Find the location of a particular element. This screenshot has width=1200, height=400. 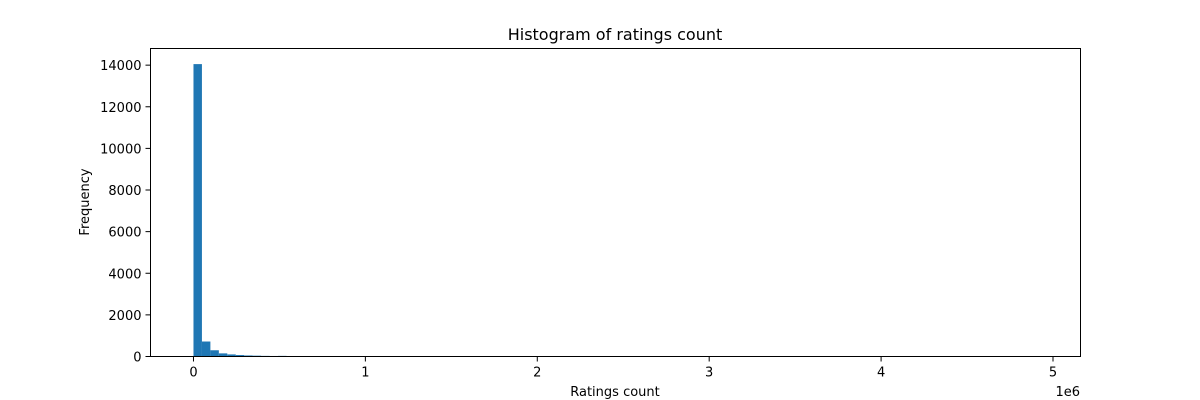

x-tick-label: 5 is located at coordinates (1053, 373).